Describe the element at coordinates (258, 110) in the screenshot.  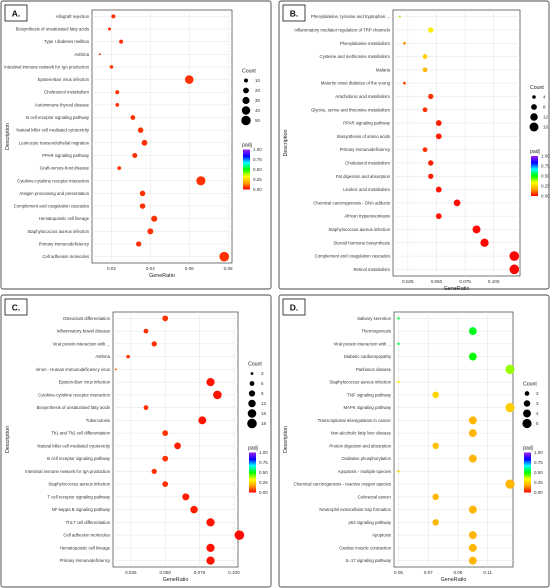
I see `size-legend-label: 40` at that location.